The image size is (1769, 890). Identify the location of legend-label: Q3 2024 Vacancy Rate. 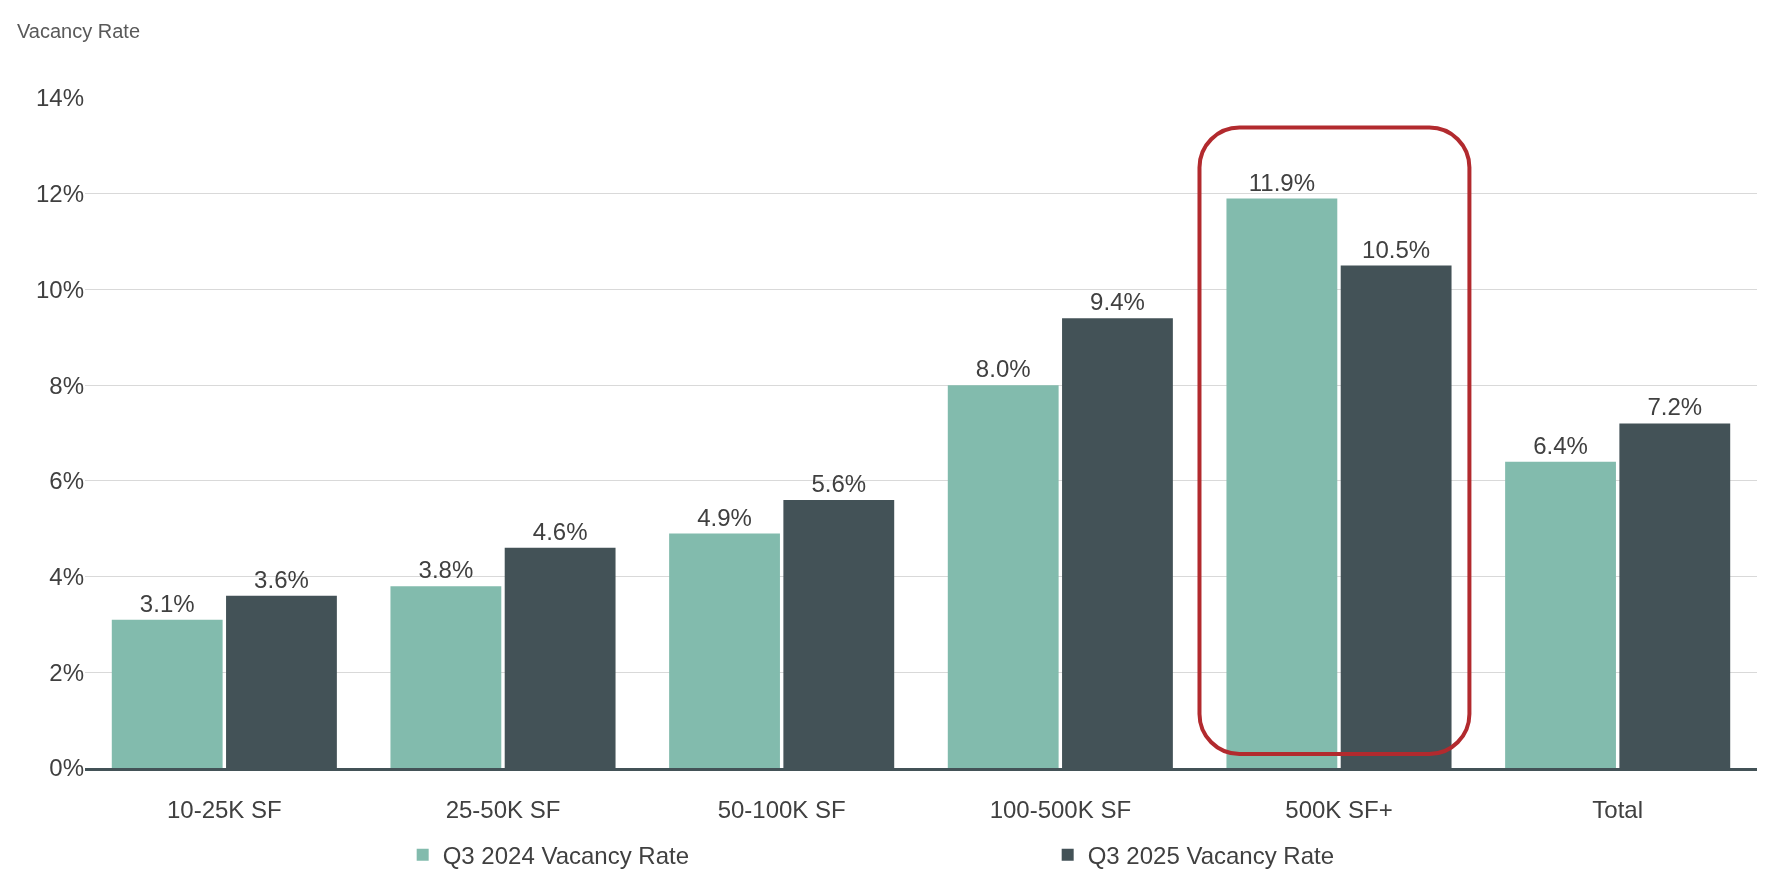
(566, 856).